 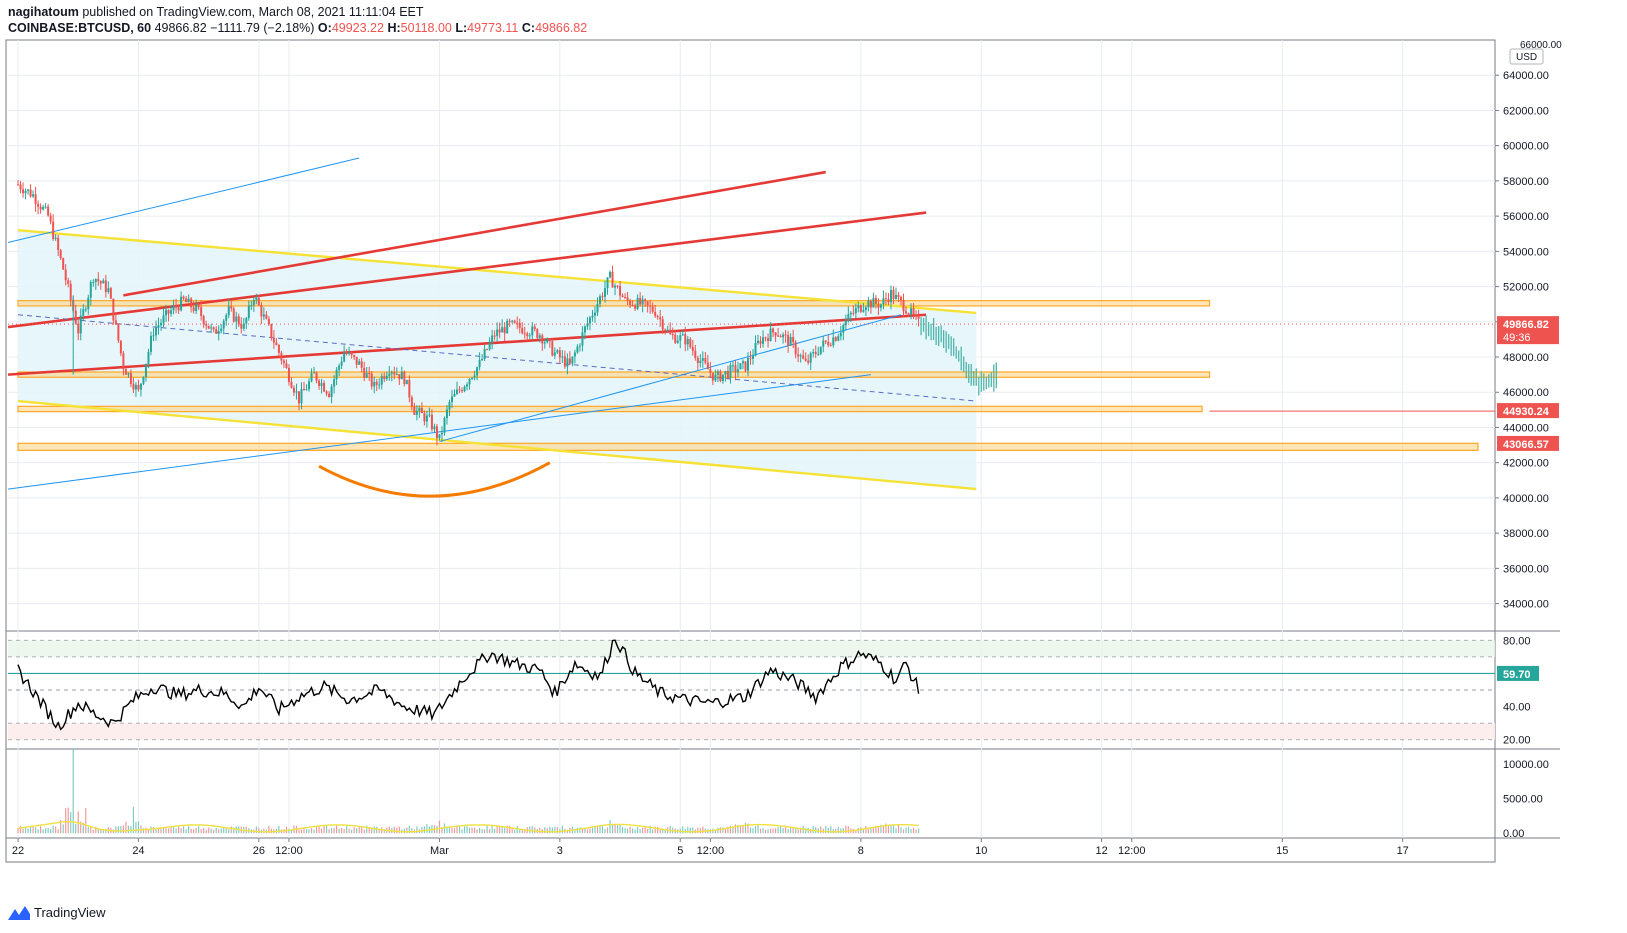 I want to click on publisher-user: nagihatoum, so click(x=43, y=12).